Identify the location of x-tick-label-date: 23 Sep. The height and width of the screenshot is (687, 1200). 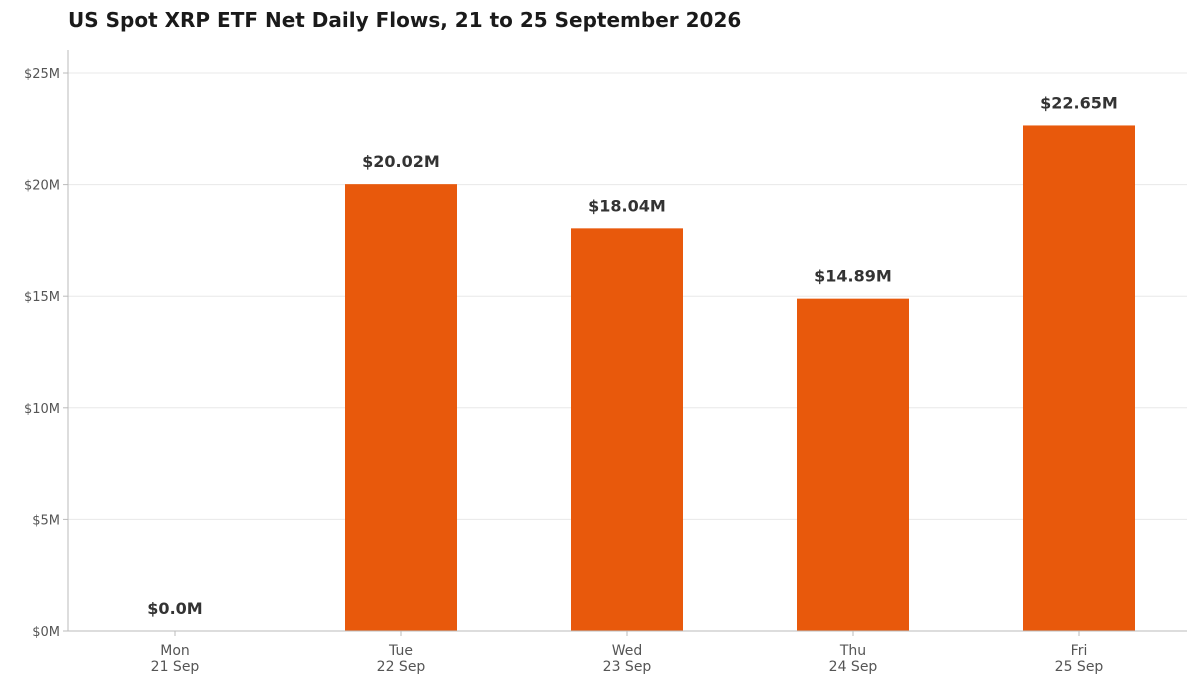
(627, 667).